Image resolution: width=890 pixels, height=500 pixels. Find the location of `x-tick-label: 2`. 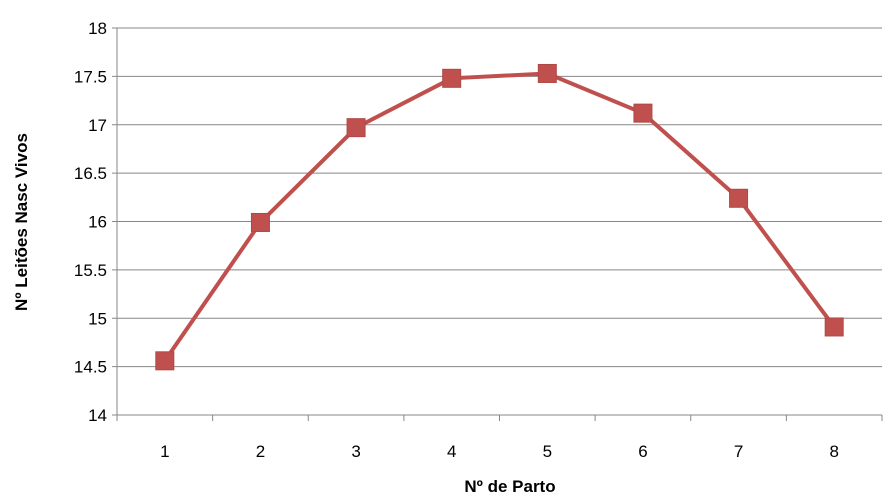

x-tick-label: 2 is located at coordinates (260, 451).